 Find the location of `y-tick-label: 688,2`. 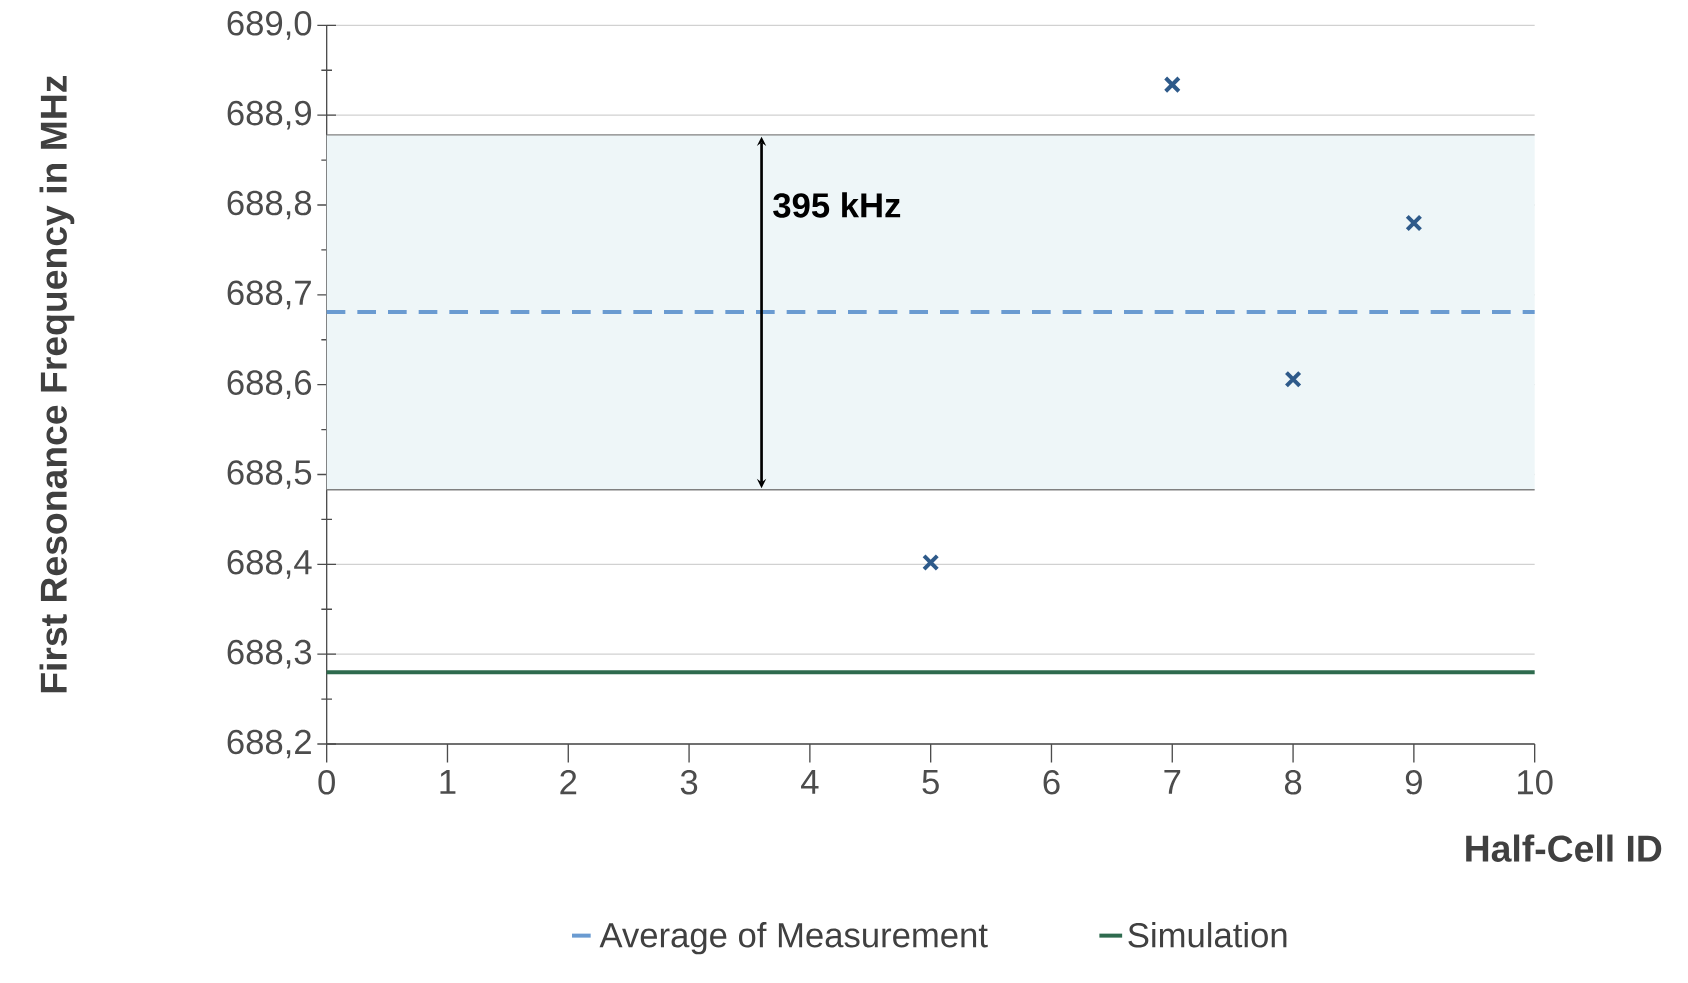

y-tick-label: 688,2 is located at coordinates (269, 744).